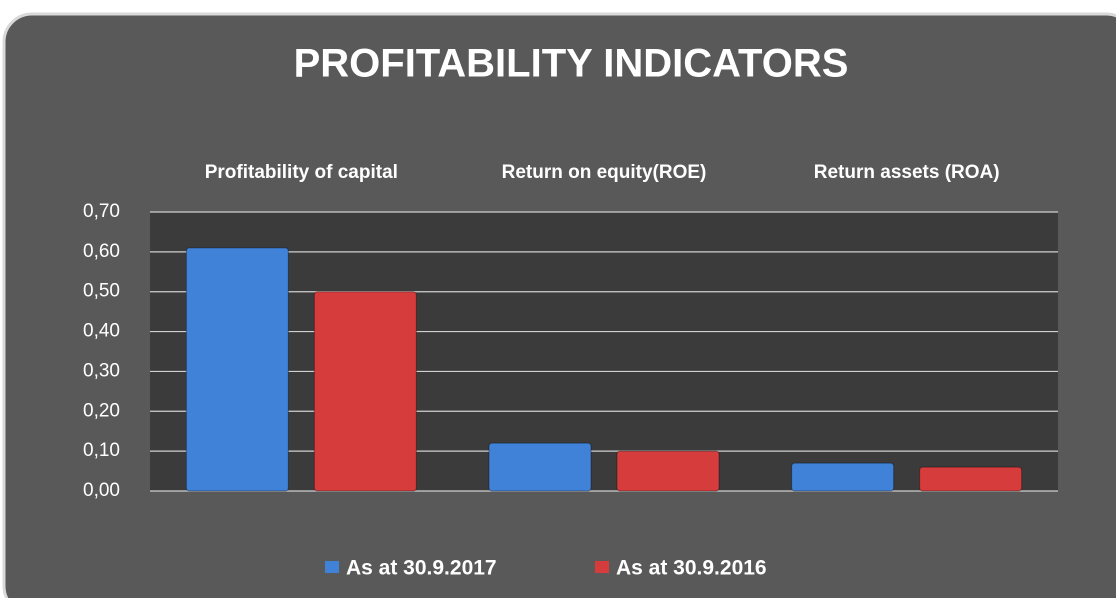  I want to click on category-label: Return on equity(ROE), so click(604, 172).